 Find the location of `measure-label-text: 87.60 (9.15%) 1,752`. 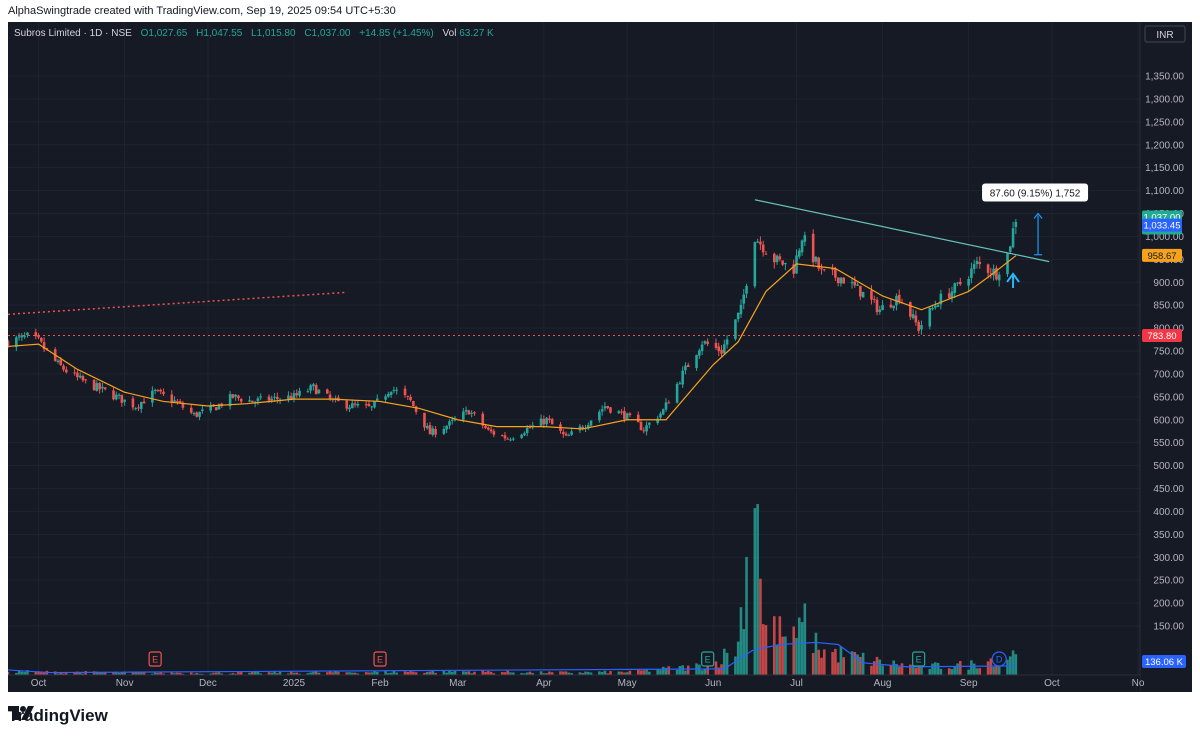

measure-label-text: 87.60 (9.15%) 1,752 is located at coordinates (1035, 194).